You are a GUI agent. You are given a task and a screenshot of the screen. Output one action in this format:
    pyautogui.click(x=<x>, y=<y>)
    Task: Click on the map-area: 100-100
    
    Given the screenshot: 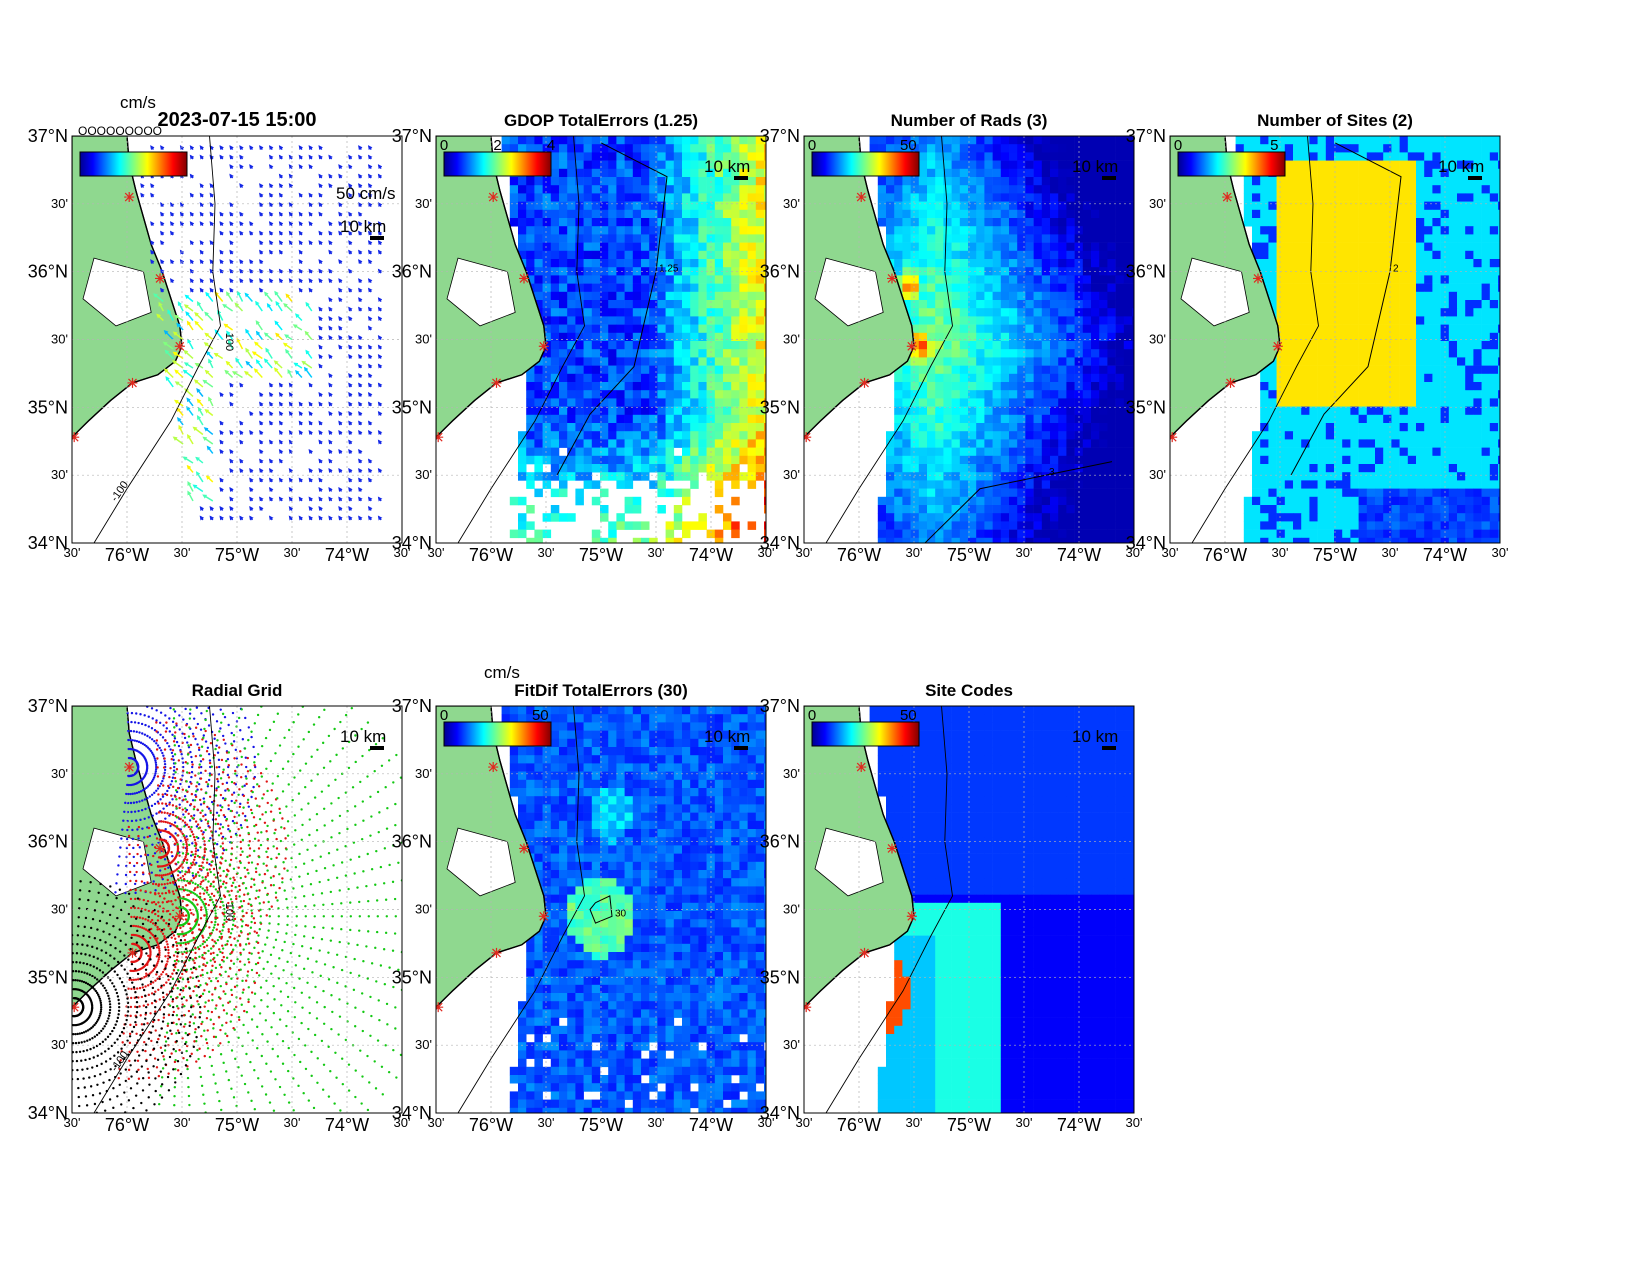 What is the action you would take?
    pyautogui.click(x=227, y=339)
    